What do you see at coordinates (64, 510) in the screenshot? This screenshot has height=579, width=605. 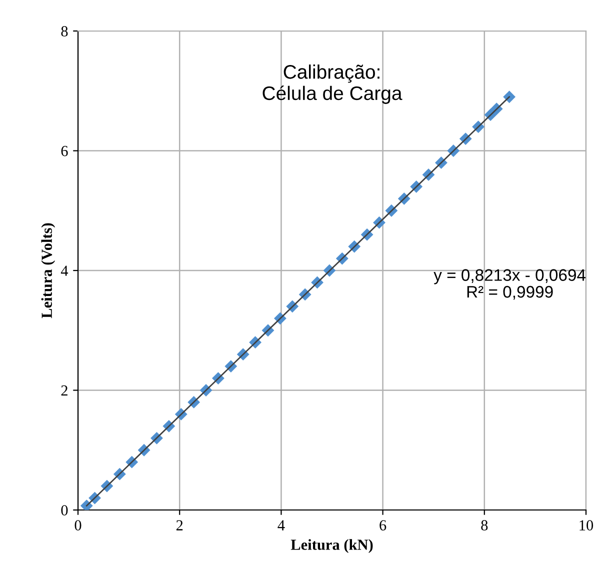 I see `y-tick-label: 0` at bounding box center [64, 510].